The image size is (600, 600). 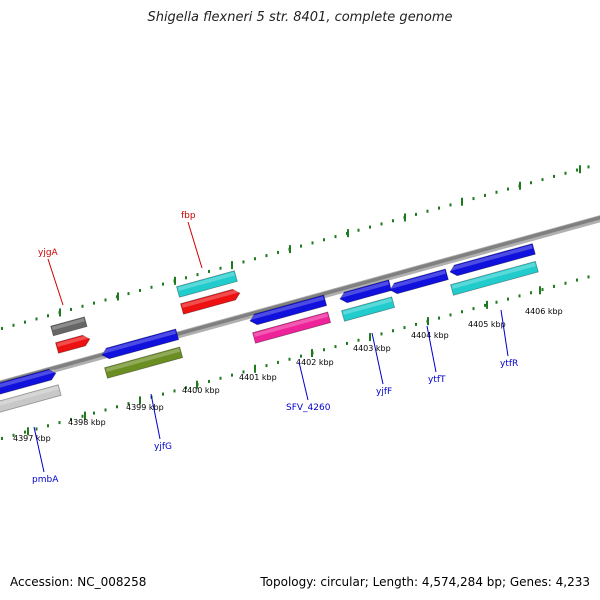 What do you see at coordinates (163, 447) in the screenshot?
I see `gene-label: yjfG` at bounding box center [163, 447].